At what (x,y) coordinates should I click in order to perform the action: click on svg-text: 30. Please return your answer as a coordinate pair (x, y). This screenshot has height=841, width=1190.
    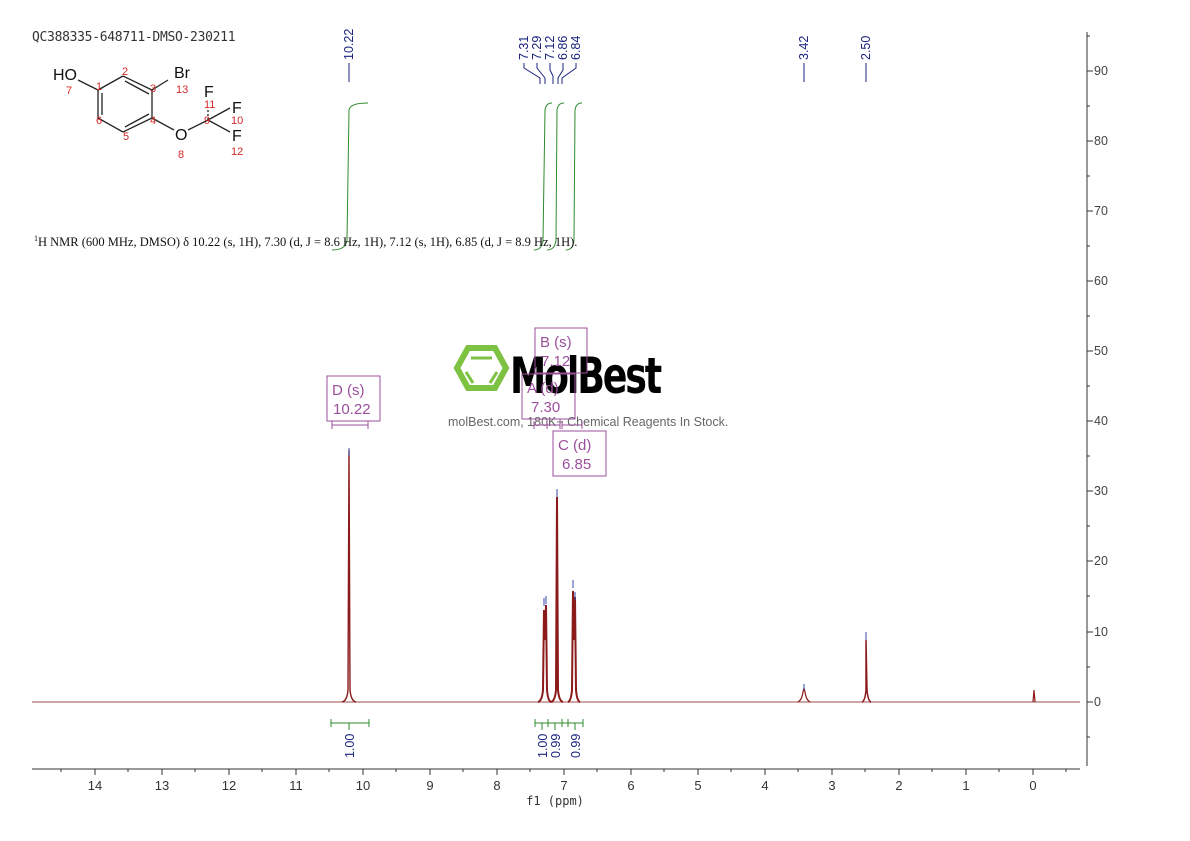
    Looking at the image, I should click on (1101, 491).